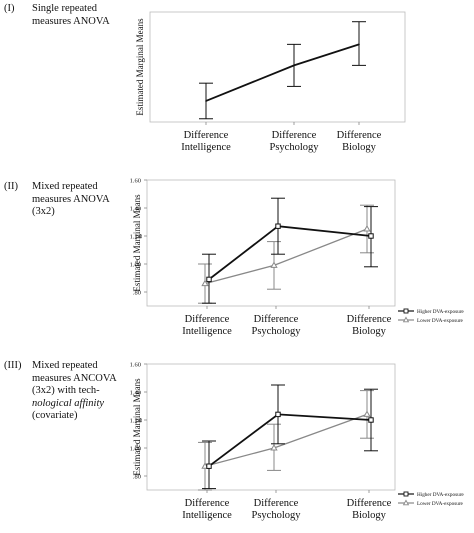  I want to click on panel-3-desc-line: Mixed repeated, so click(65, 365).